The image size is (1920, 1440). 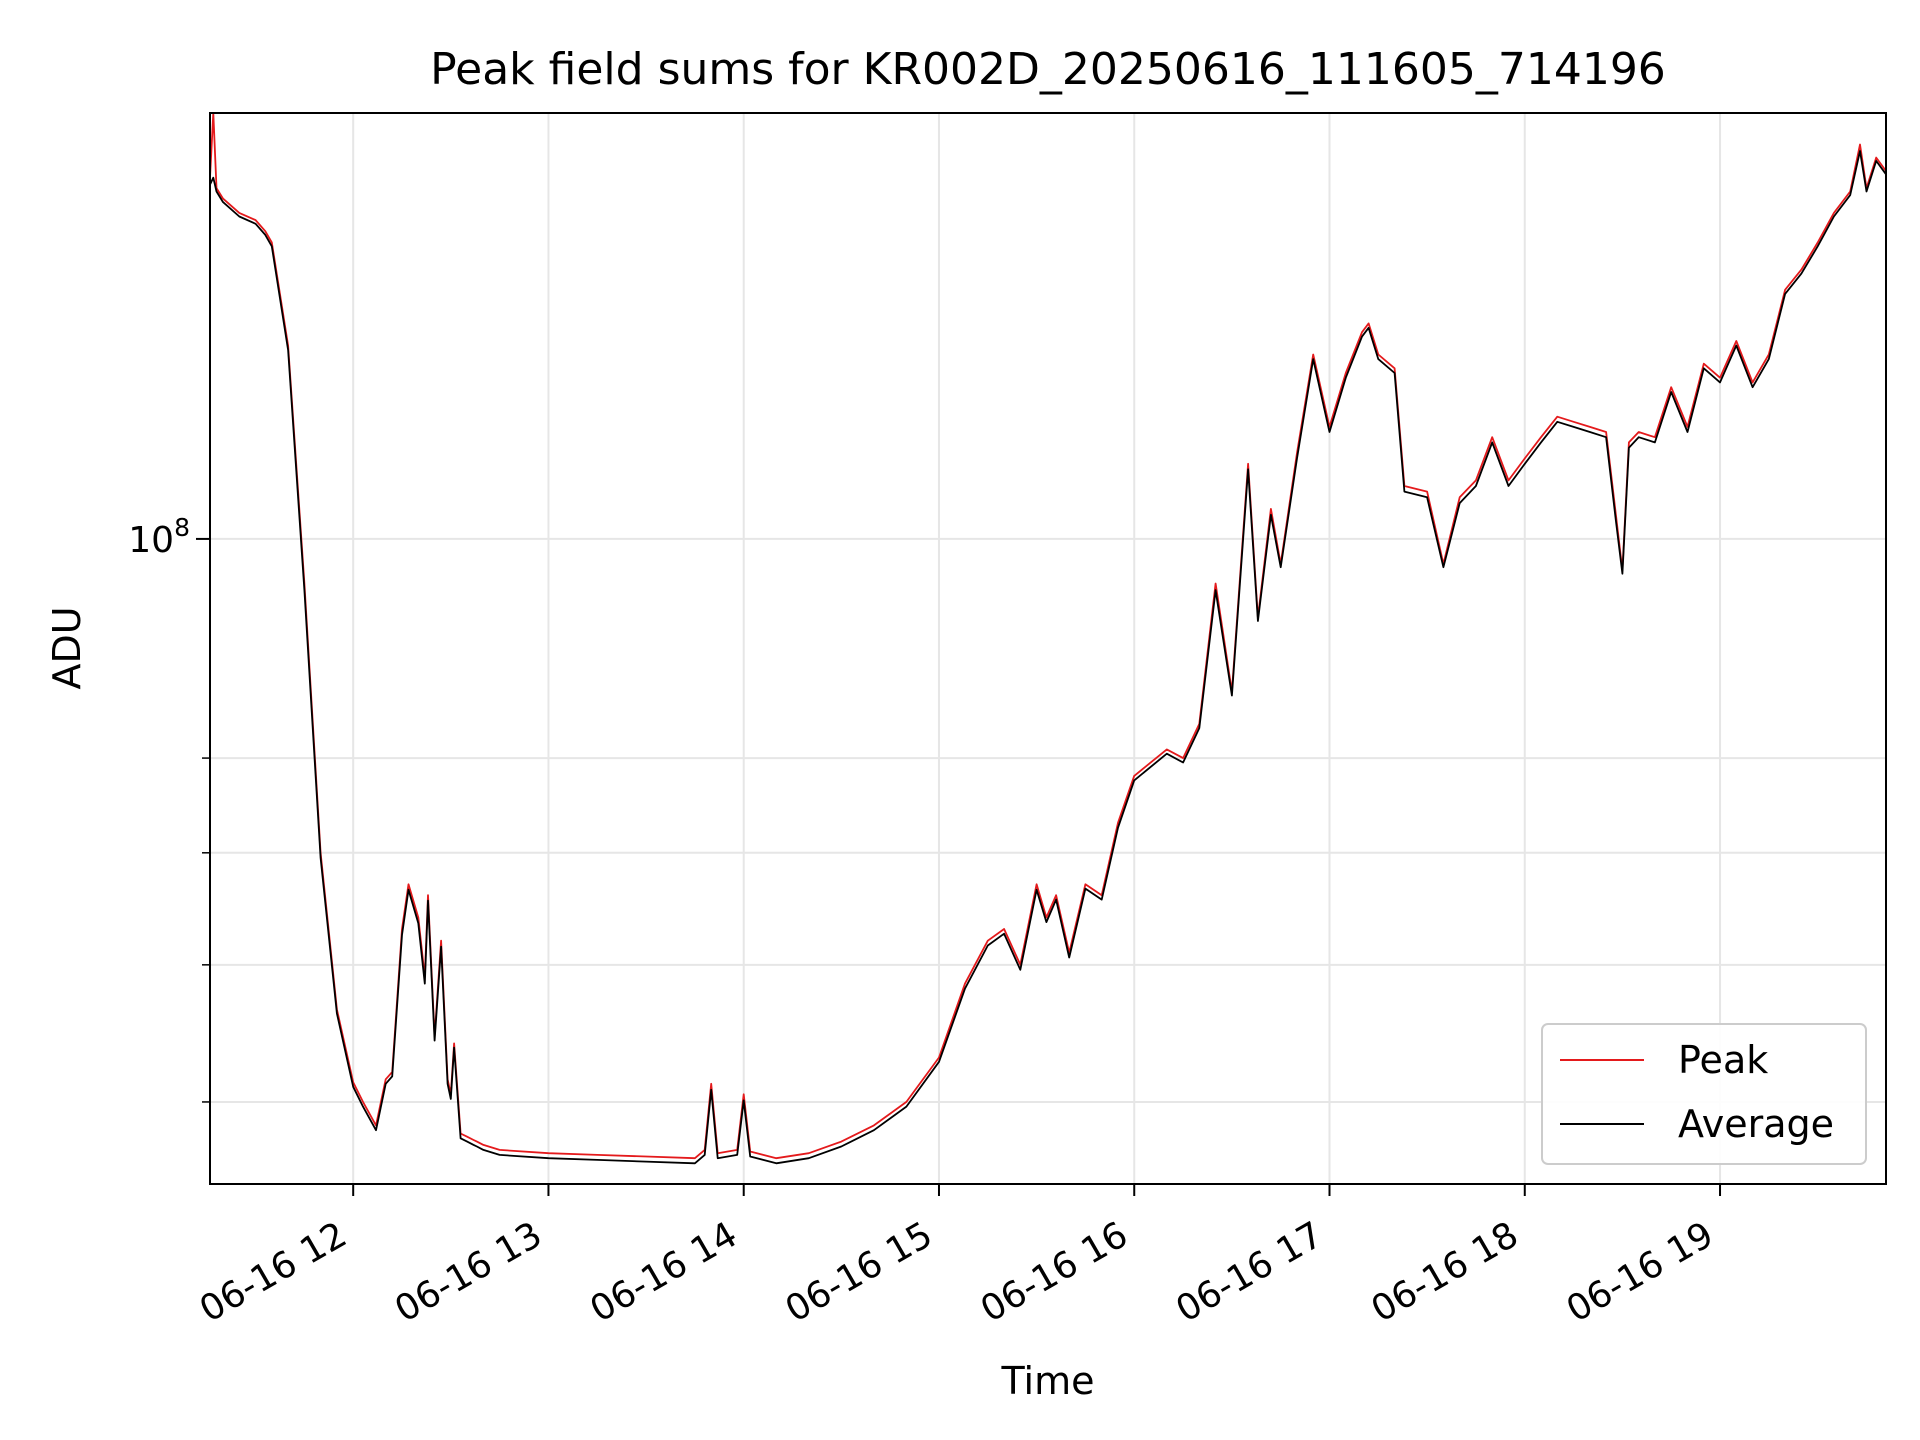 I want to click on legend-average-label: Average, so click(x=1756, y=1124).